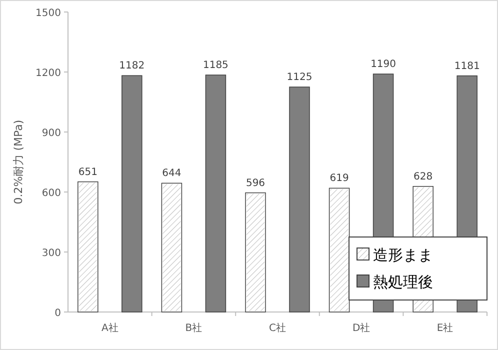 The image size is (498, 350). What do you see at coordinates (445, 328) in the screenshot?
I see `x-tick-label: E社` at bounding box center [445, 328].